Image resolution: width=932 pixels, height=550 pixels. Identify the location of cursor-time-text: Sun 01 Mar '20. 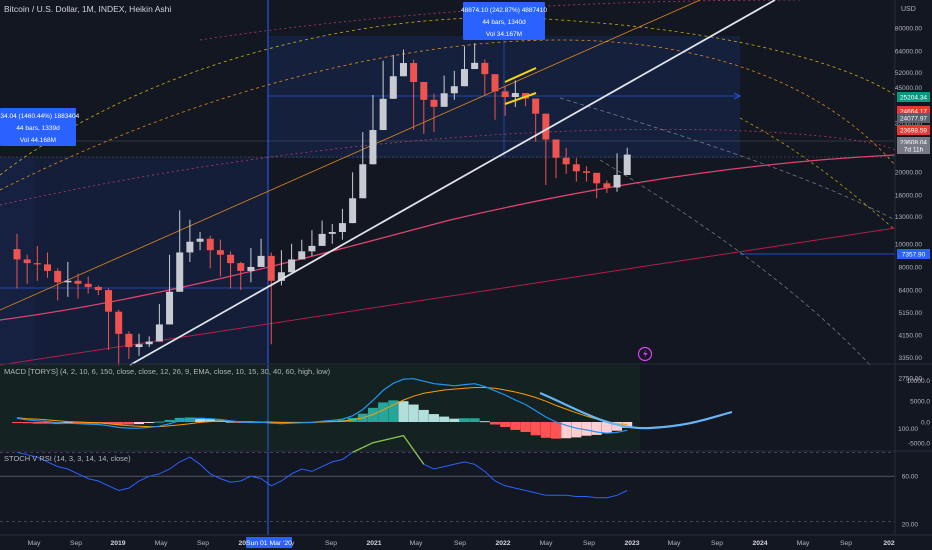
(269, 543).